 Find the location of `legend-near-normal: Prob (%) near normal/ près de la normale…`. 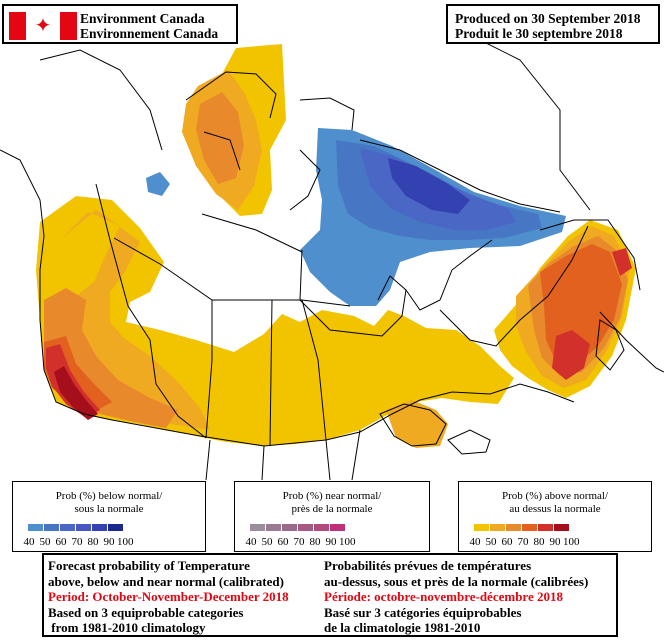

legend-near-normal: Prob (%) near normal/ près de la normale… is located at coordinates (332, 516).